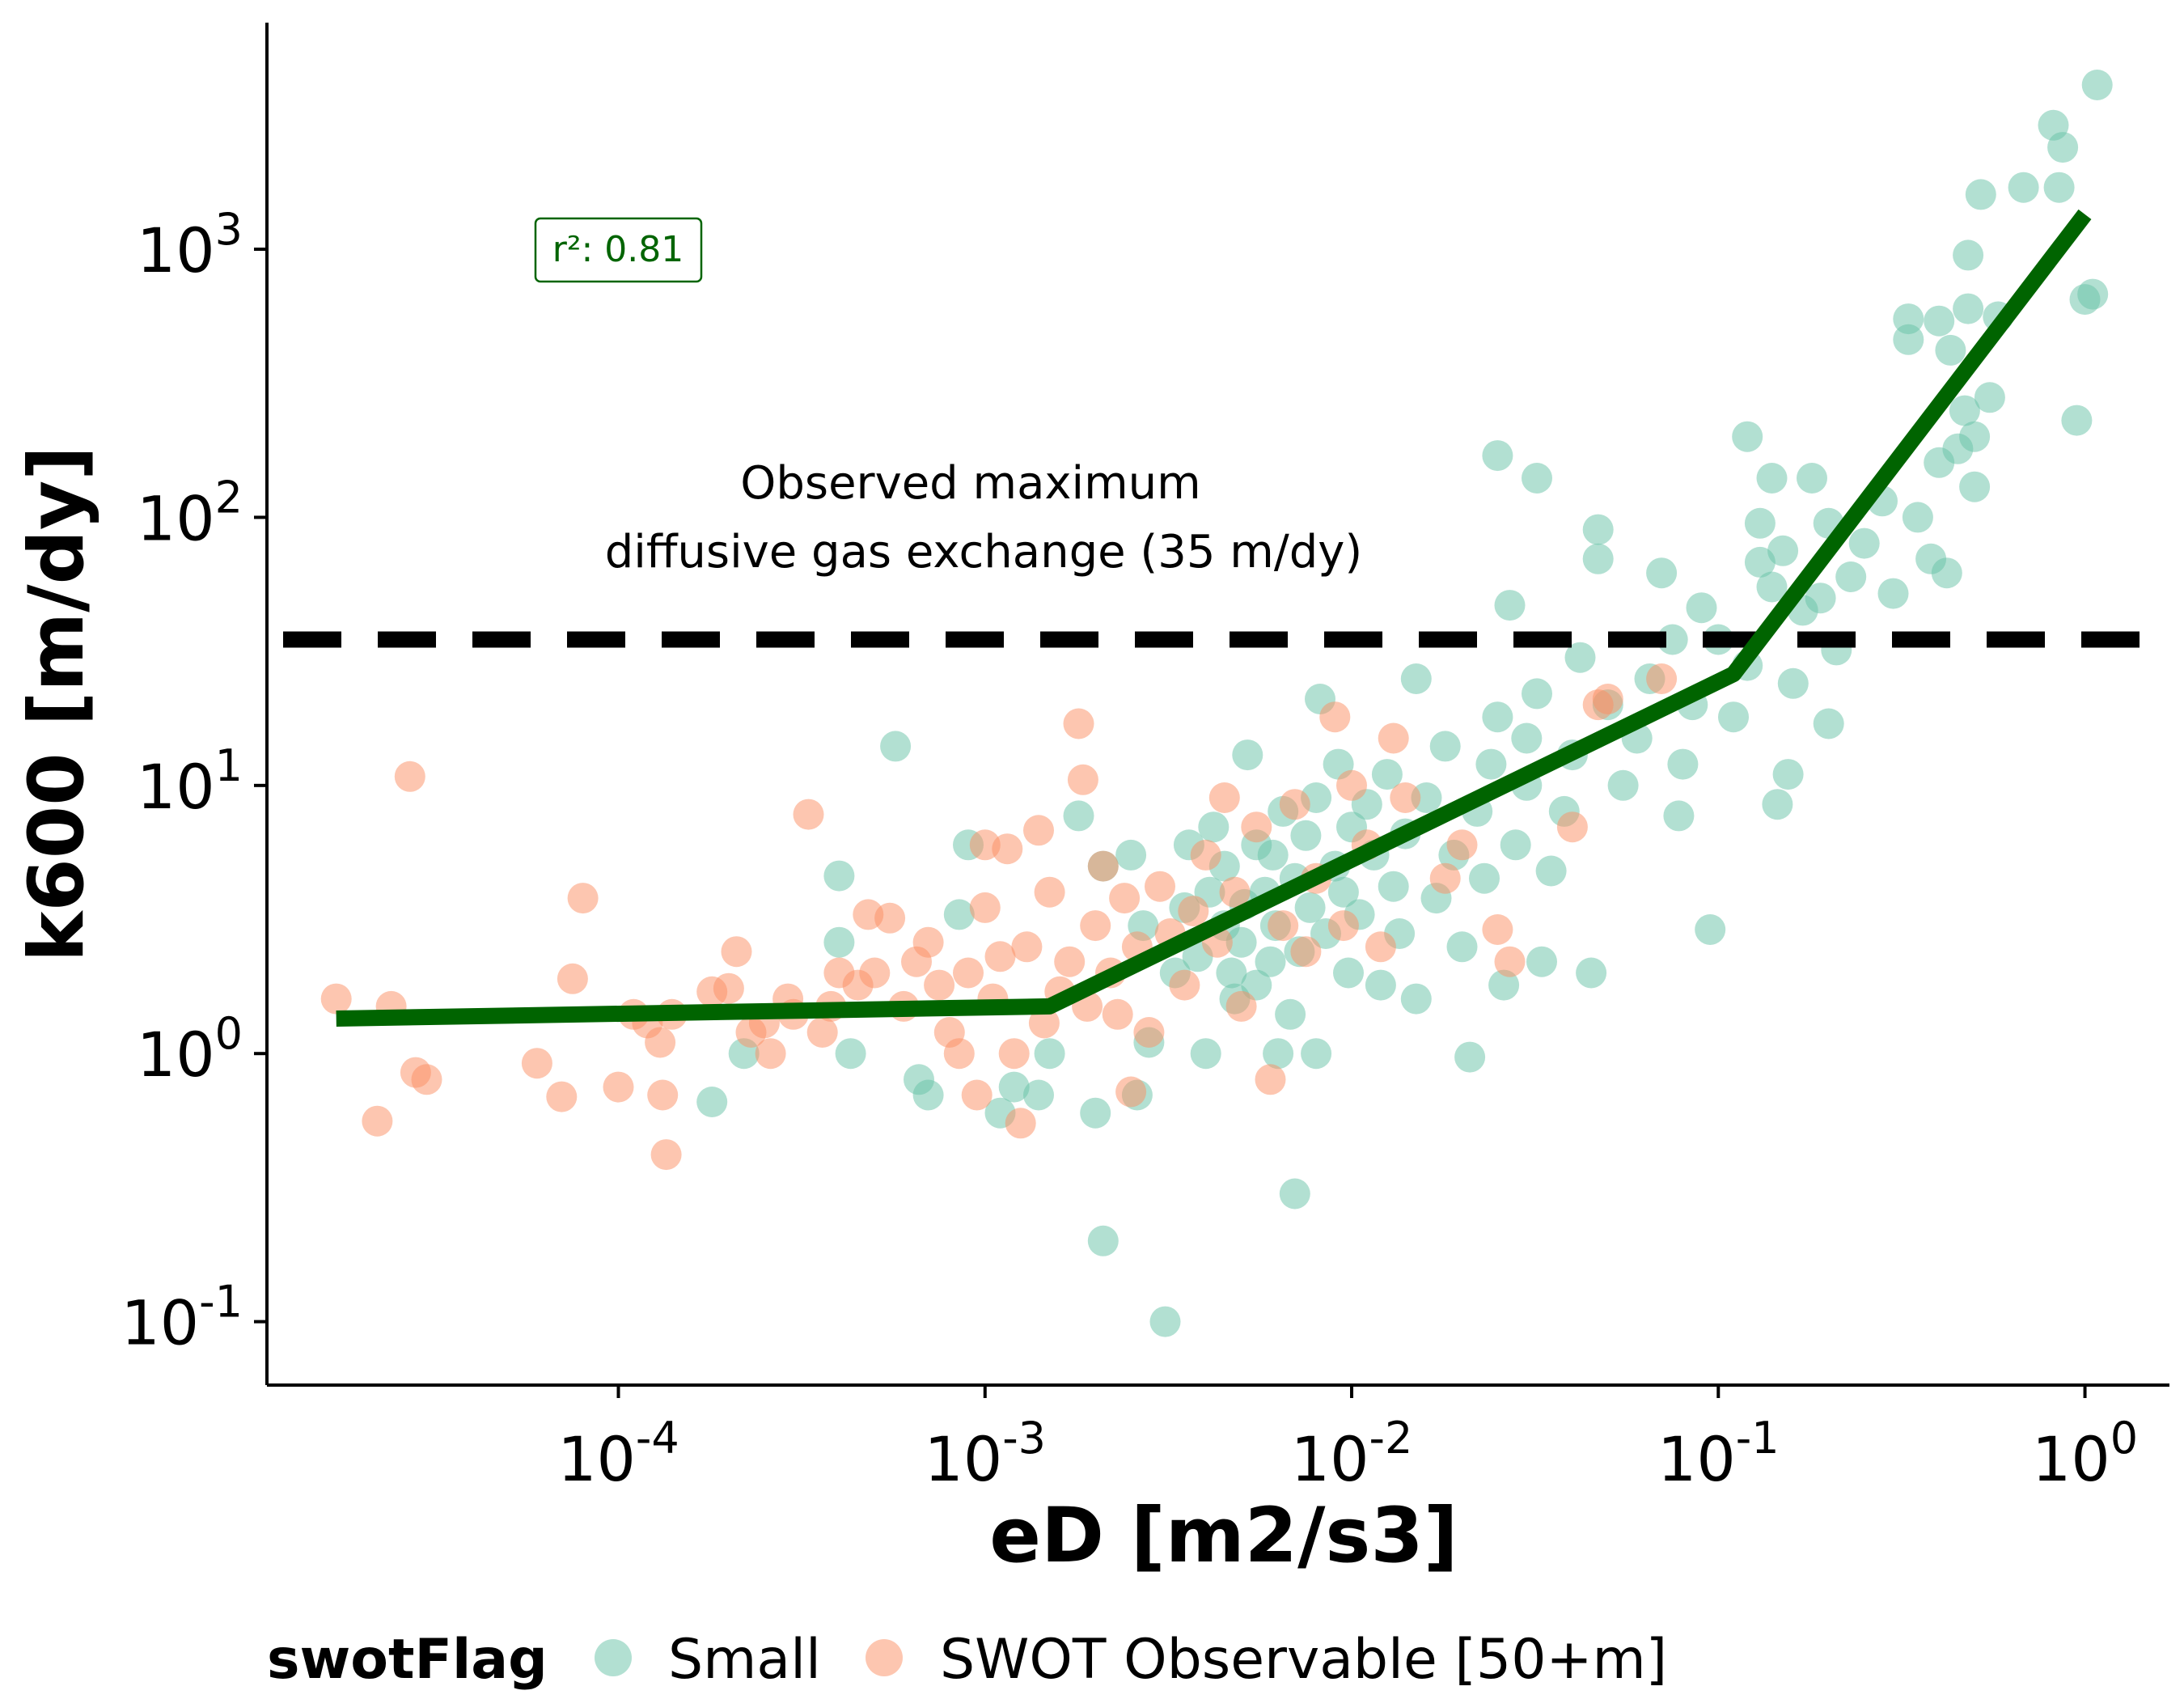  I want to click on legend-label-swot-observable: SWOT Observable [50+m], so click(1303, 1660).